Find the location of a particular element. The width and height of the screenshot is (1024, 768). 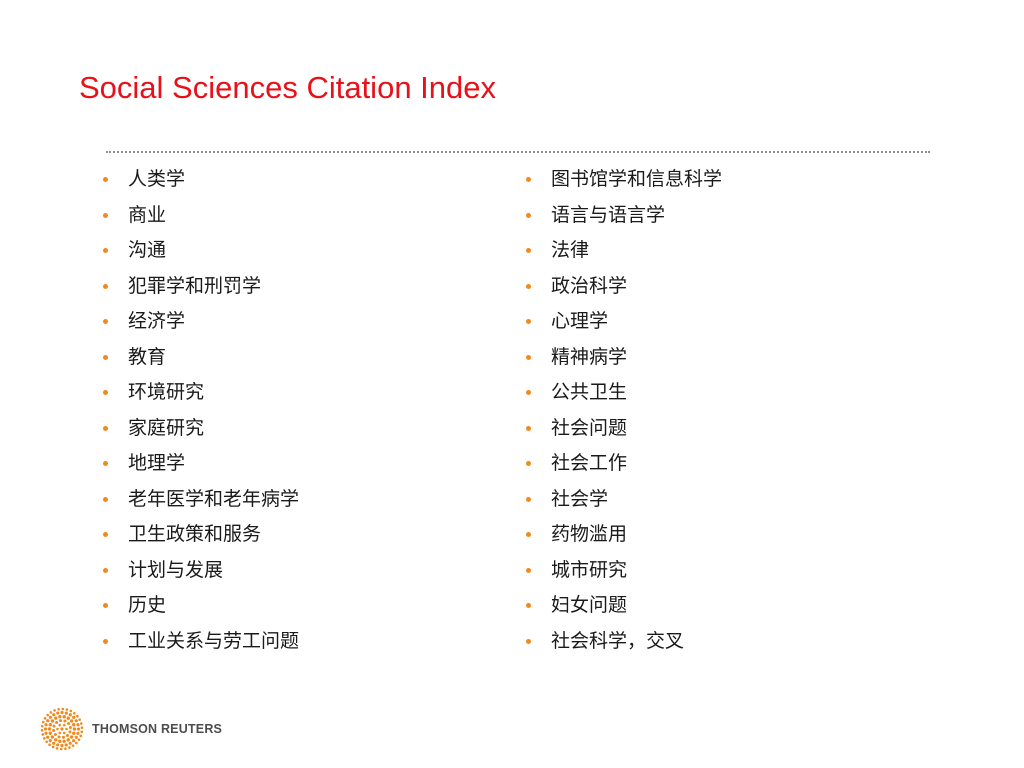

category-item: 老年医学和老年病学 is located at coordinates (292, 500).